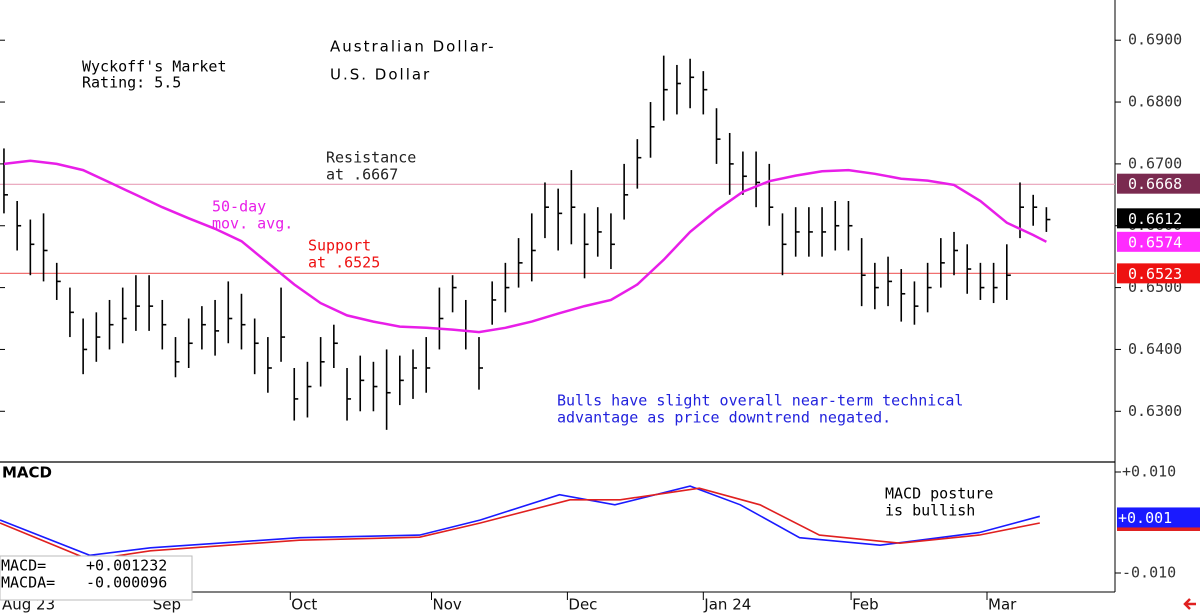  I want to click on annotation: mov. avg., so click(252, 224).